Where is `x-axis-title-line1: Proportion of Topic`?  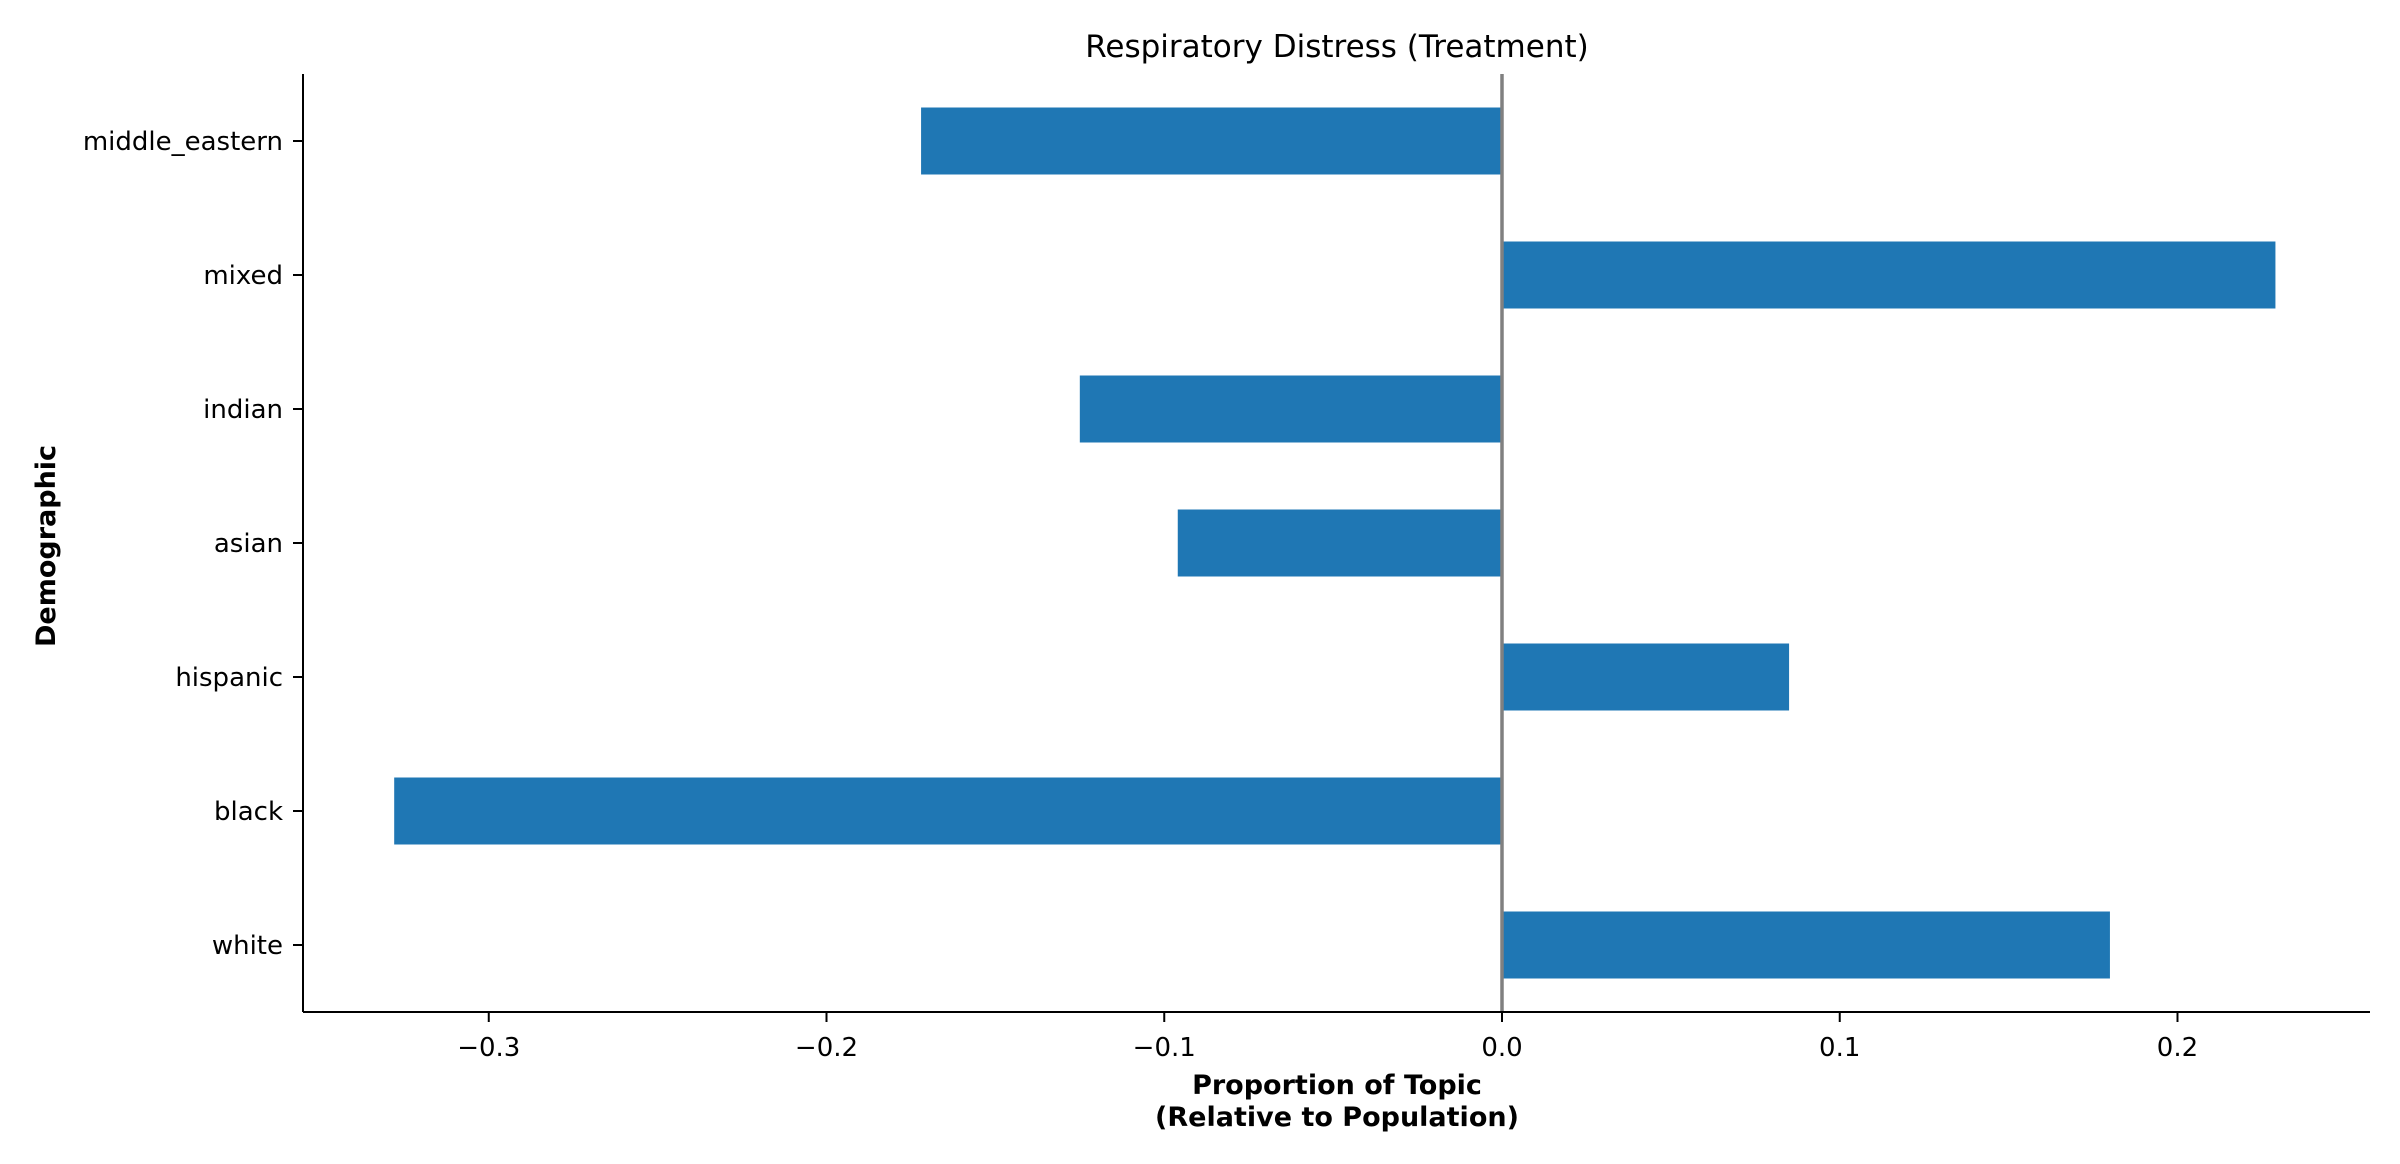
x-axis-title-line1: Proportion of Topic is located at coordinates (1337, 1085).